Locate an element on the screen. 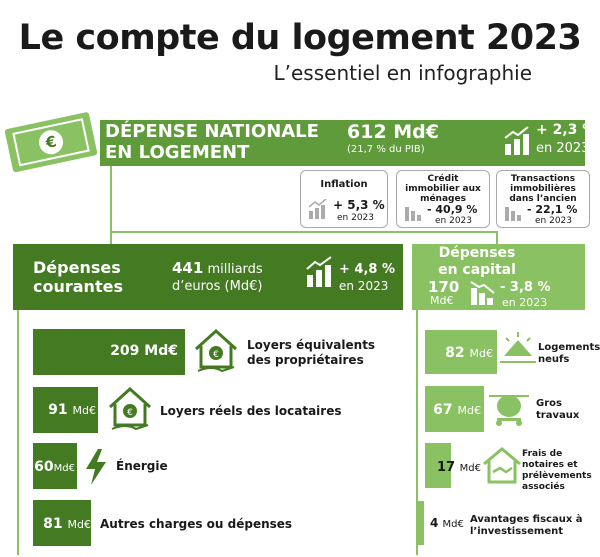 Image resolution: width=600 pixels, height=557 pixels. other-charges-label: Autres charges ou dépenses is located at coordinates (196, 524).